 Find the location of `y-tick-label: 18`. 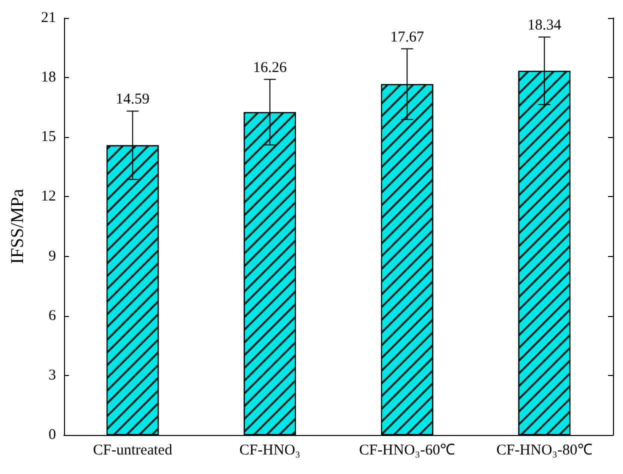

y-tick-label: 18 is located at coordinates (48, 78).